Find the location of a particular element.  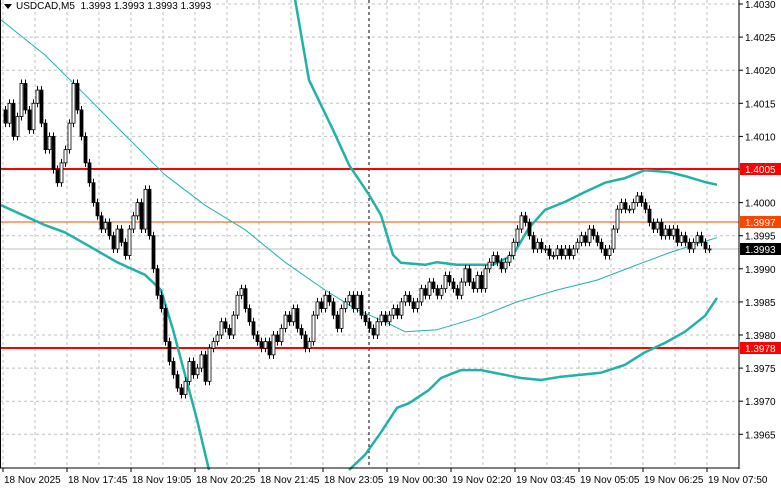

y-tick-label: 1.3965 is located at coordinates (760, 435).